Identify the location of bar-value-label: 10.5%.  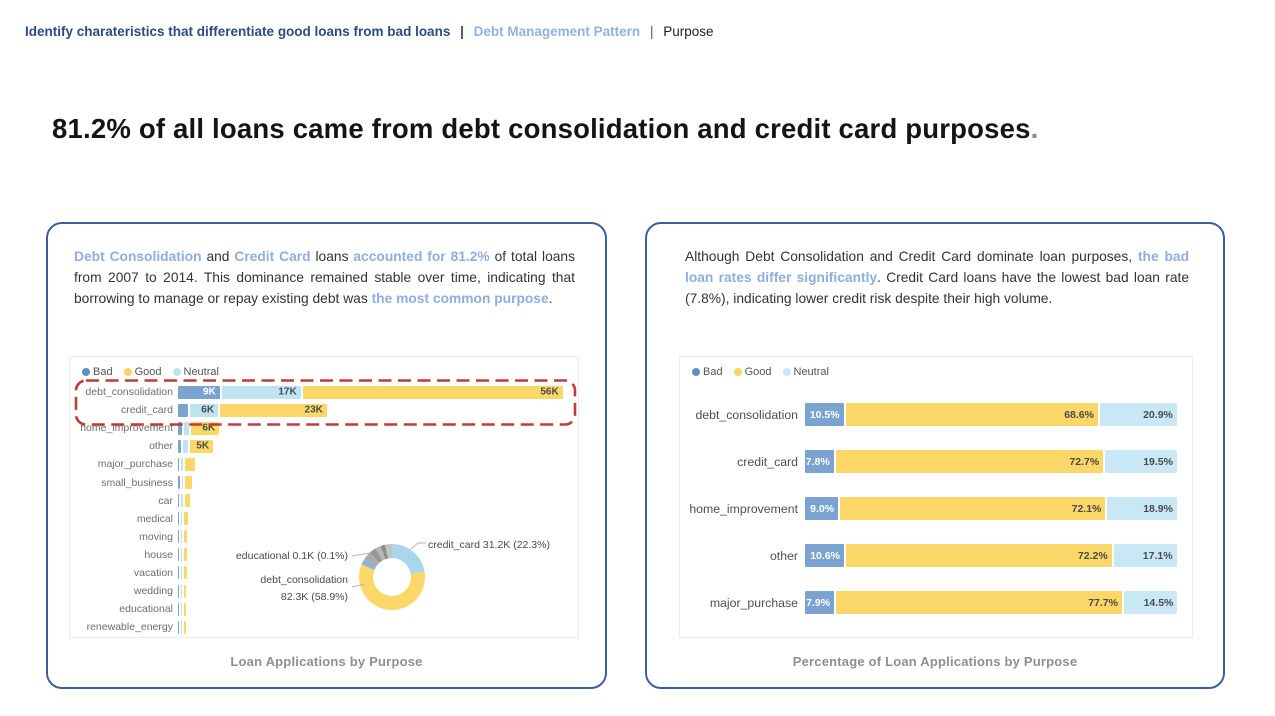
(824, 414).